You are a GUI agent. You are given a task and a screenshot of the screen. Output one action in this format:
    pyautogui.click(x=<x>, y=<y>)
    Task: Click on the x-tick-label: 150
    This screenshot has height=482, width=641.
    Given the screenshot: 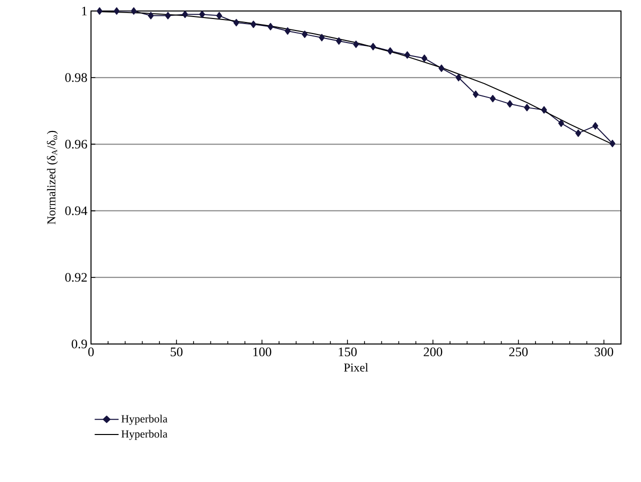 What is the action you would take?
    pyautogui.click(x=347, y=352)
    